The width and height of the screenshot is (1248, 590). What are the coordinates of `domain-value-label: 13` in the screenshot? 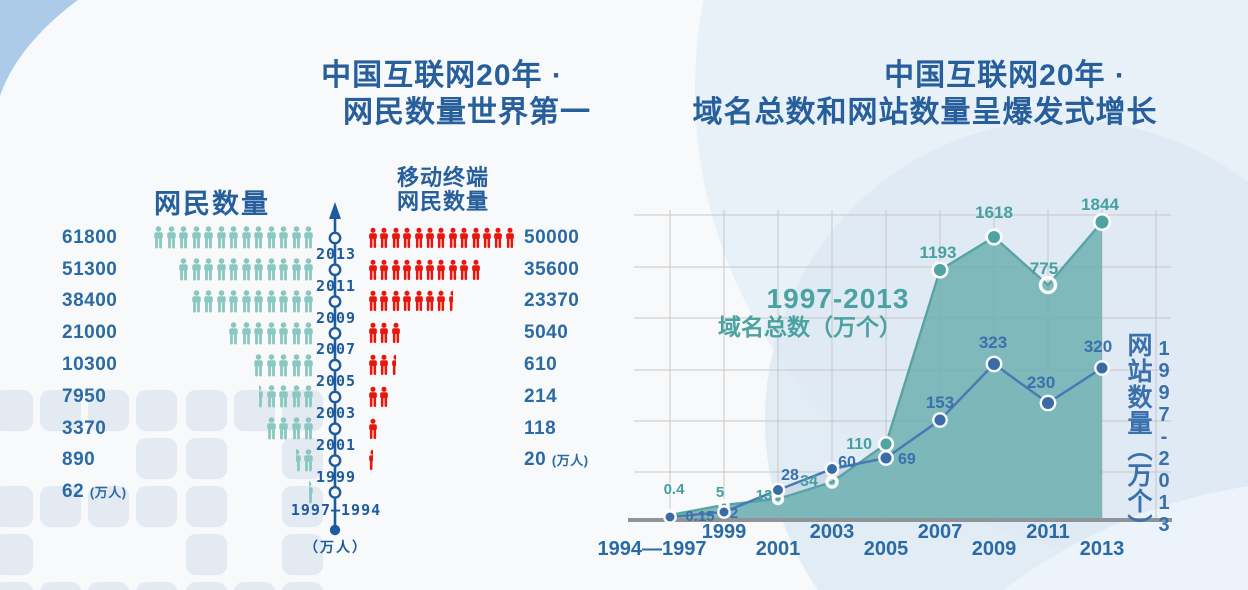 It's located at (764, 495).